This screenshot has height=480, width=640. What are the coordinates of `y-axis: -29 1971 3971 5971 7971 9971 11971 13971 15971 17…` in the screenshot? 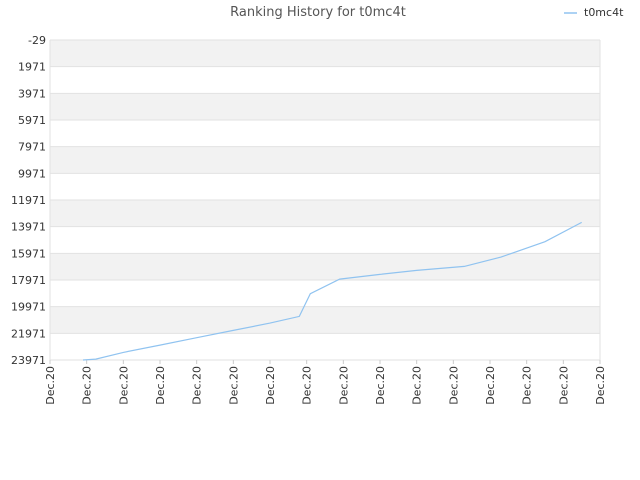 It's located at (28, 200).